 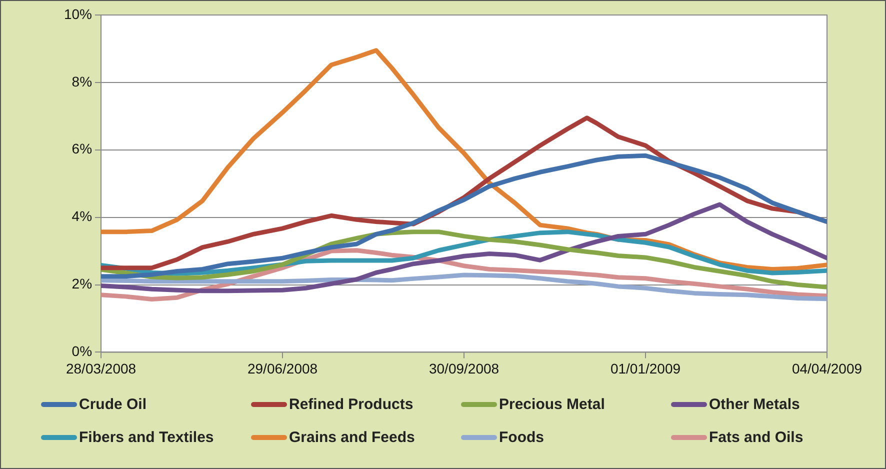 I want to click on y-tick-label: 4%, so click(x=82, y=216).